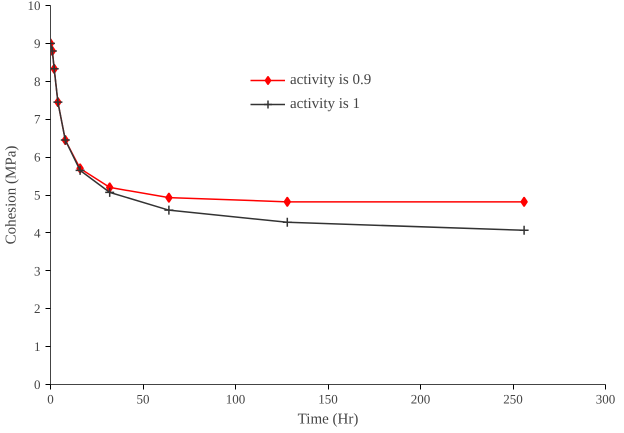  What do you see at coordinates (37, 81) in the screenshot?
I see `y-tick-label: 8` at bounding box center [37, 81].